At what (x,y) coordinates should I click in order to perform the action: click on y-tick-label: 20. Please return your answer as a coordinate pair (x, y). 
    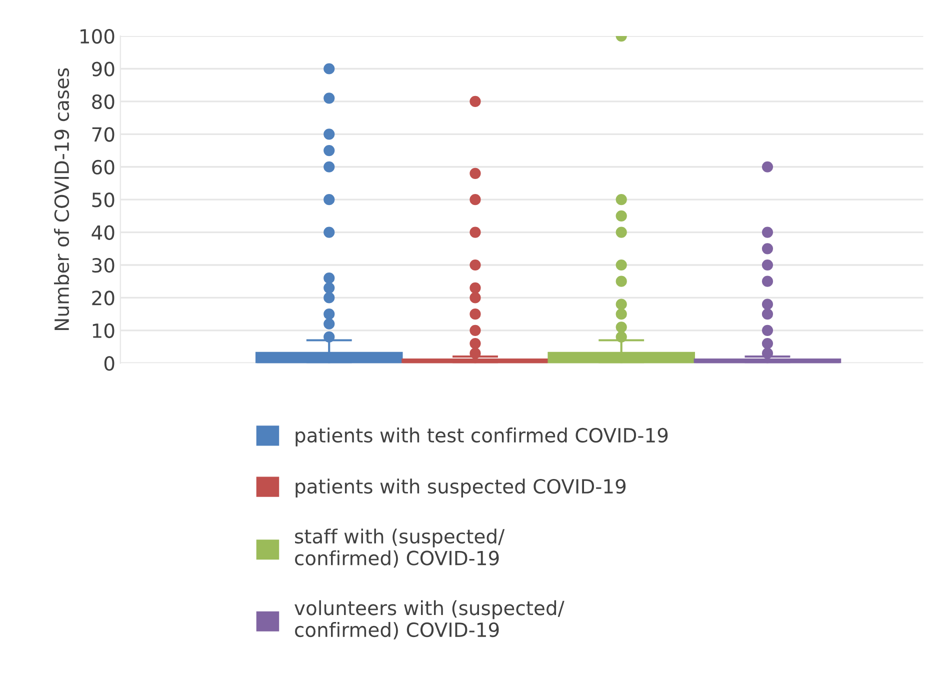
    Looking at the image, I should click on (103, 298).